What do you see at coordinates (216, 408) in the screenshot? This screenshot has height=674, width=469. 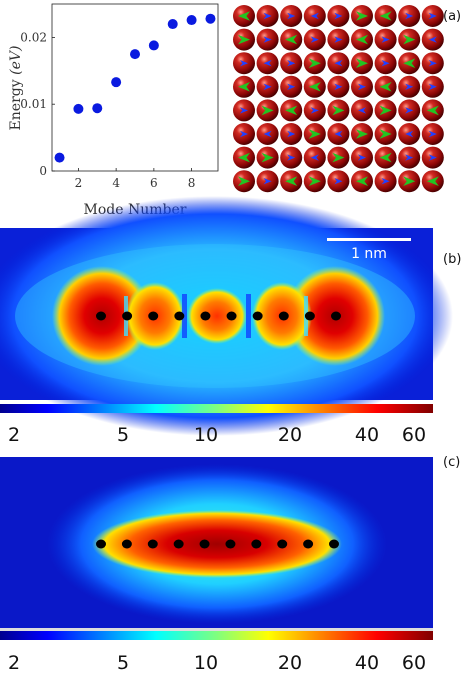 I see `colorbar-b` at bounding box center [216, 408].